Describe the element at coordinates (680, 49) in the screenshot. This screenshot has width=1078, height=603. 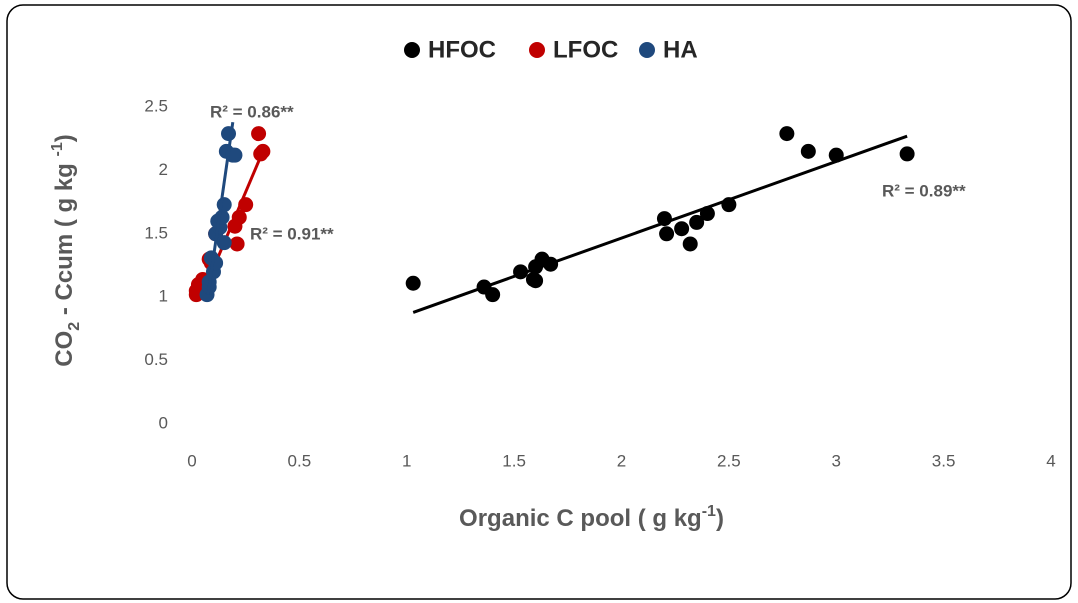
I see `legend-label: HA` at that location.